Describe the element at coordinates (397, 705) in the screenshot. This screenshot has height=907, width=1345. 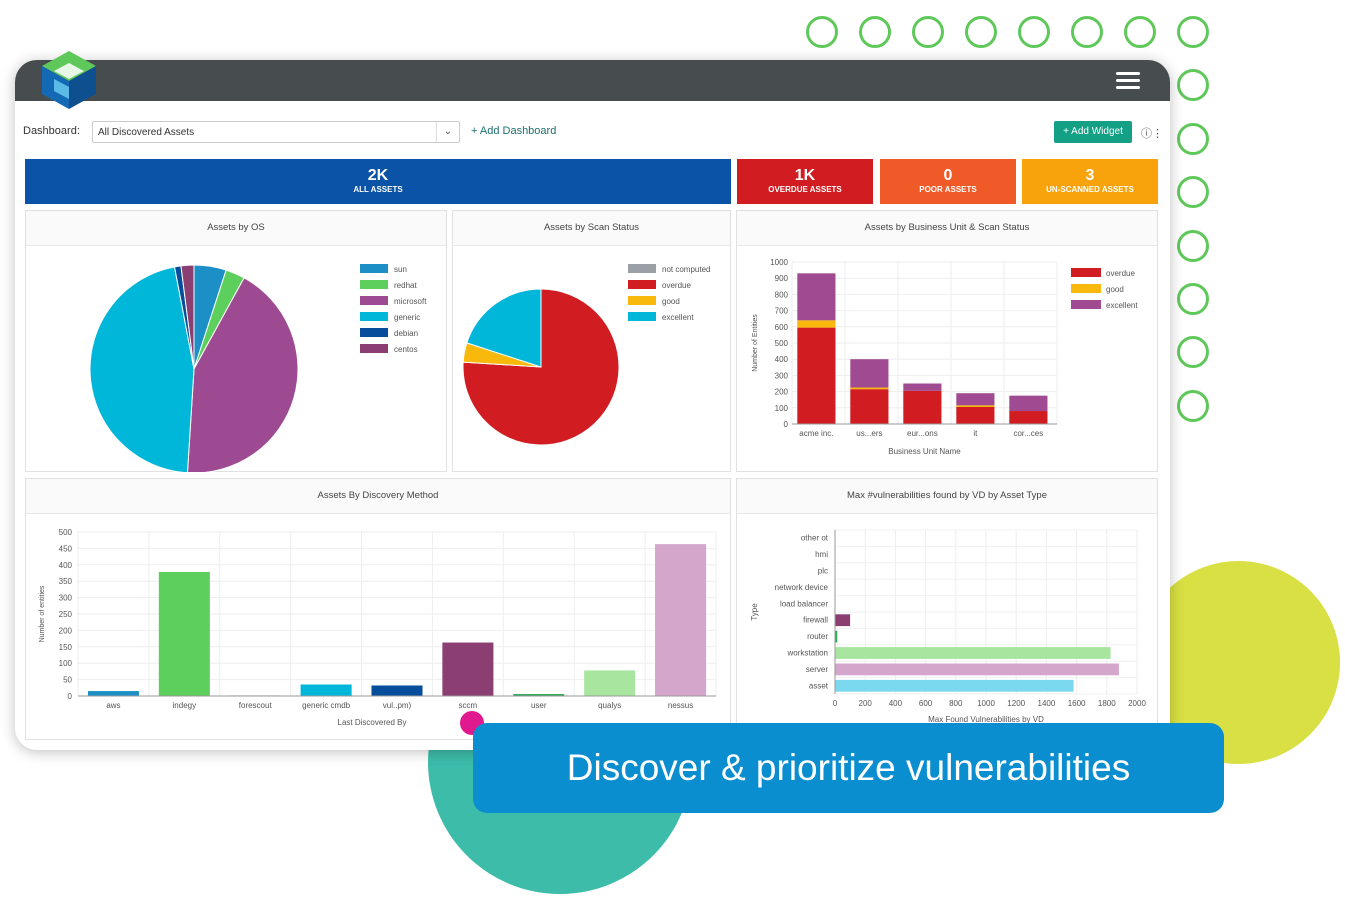
I see `x-tick-label: vul..pm)` at that location.